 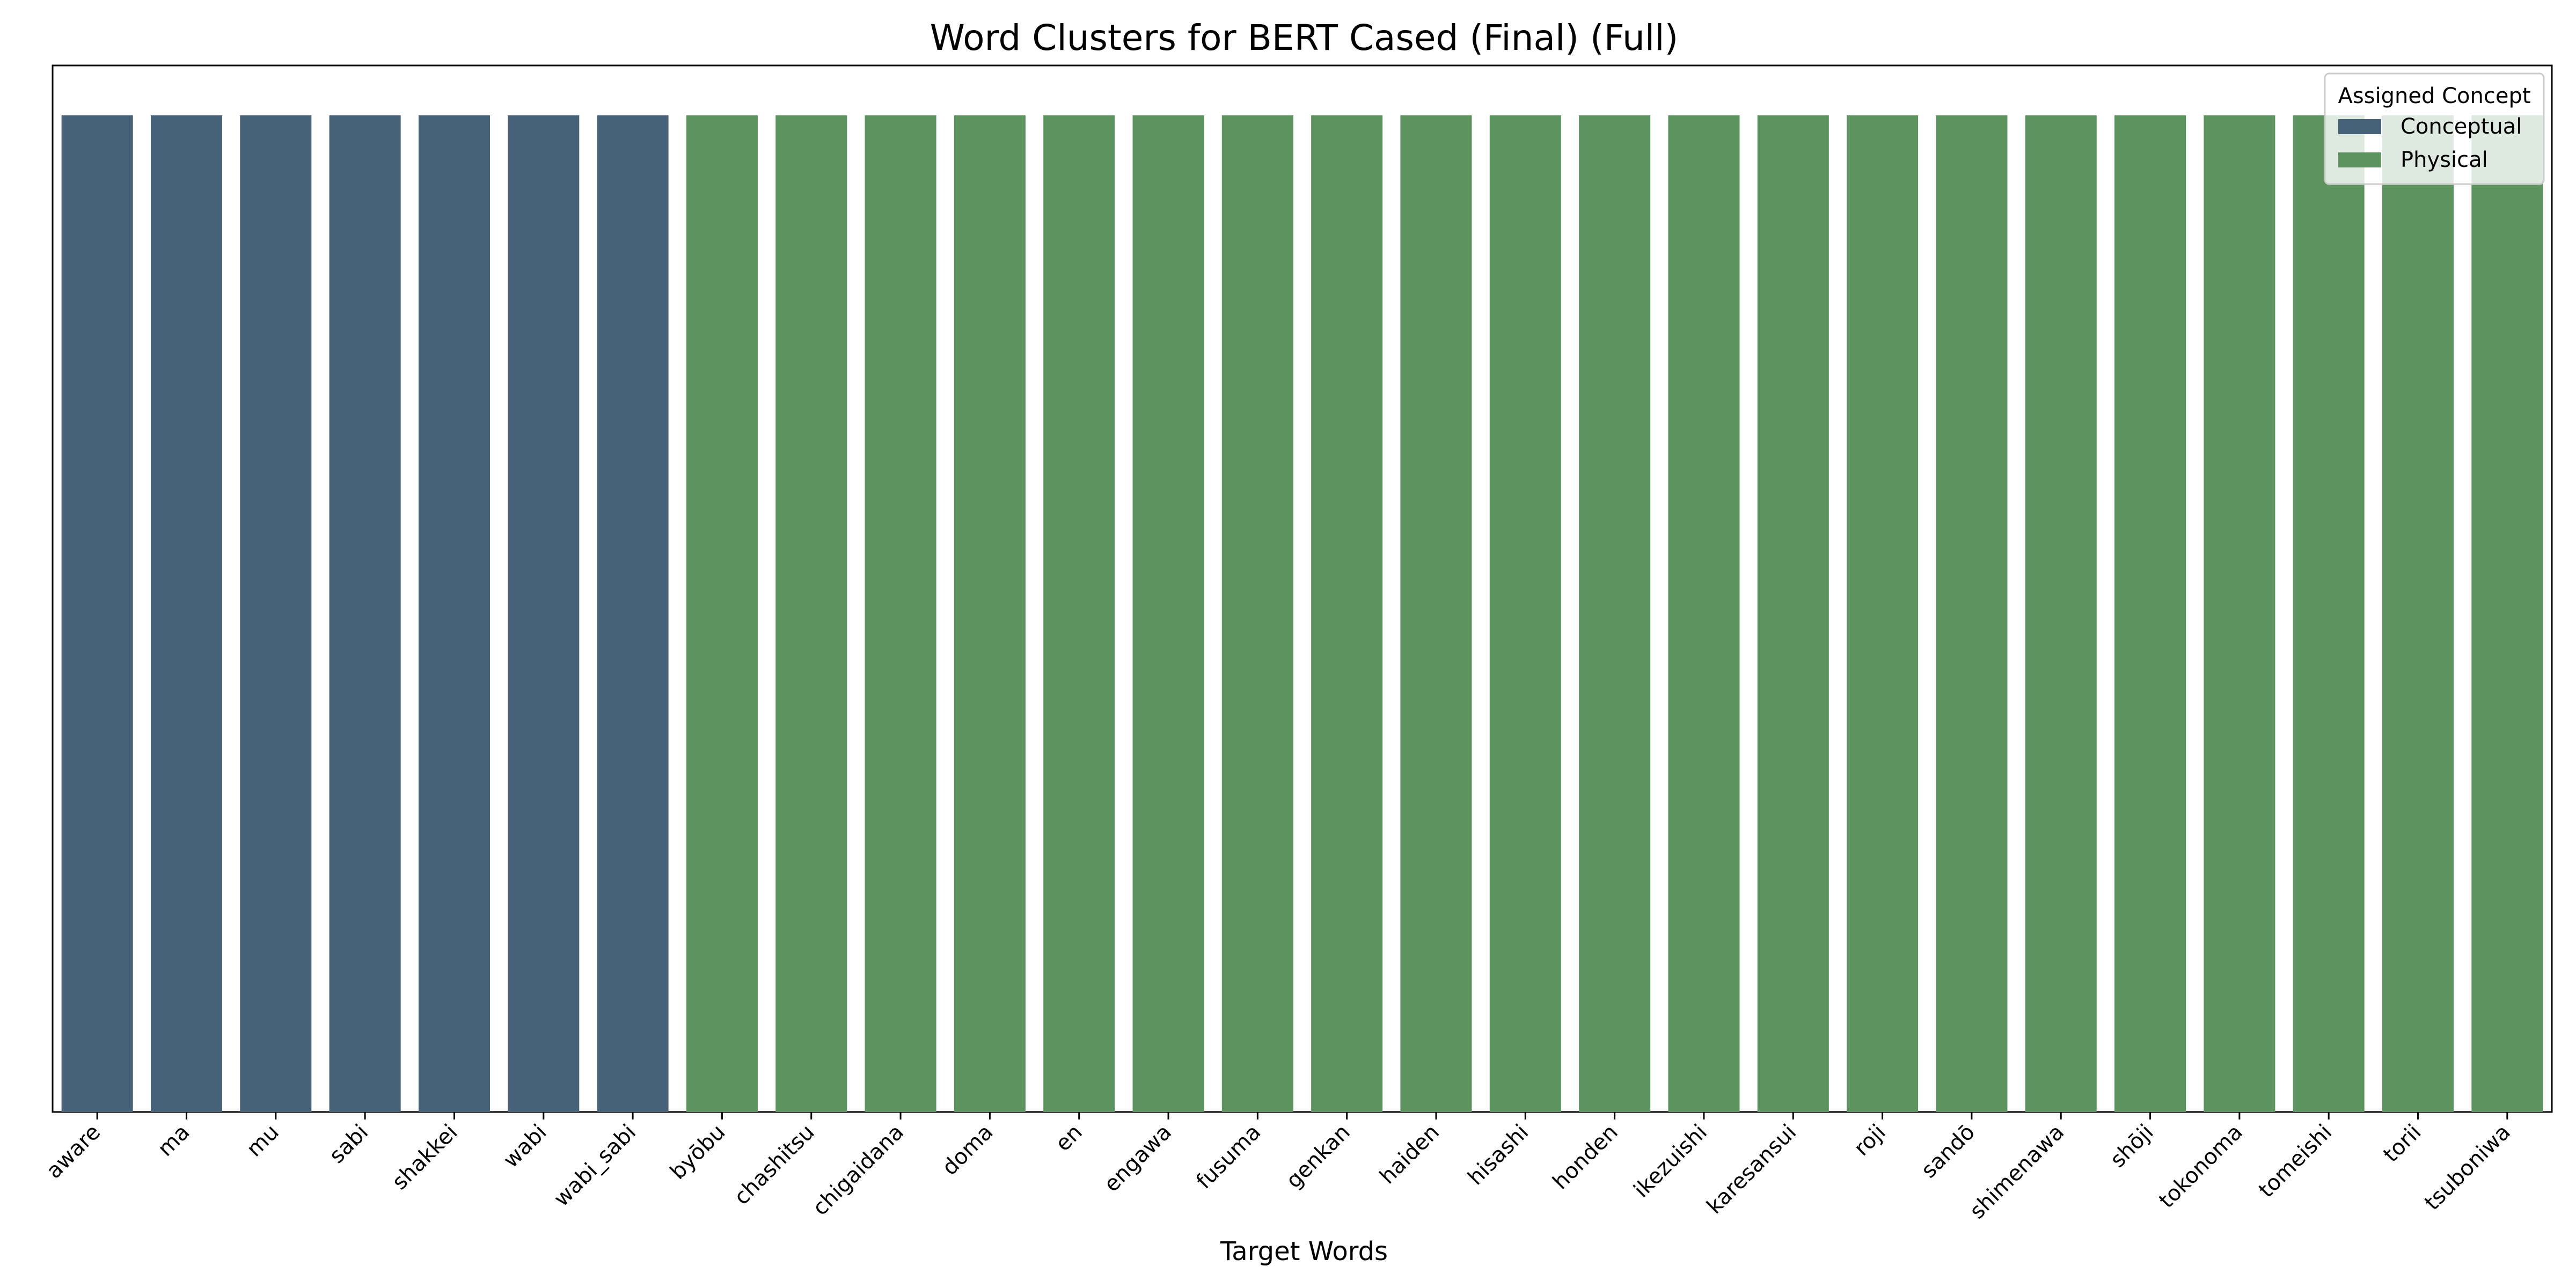 I want to click on x-tick-label: roji, so click(x=1870, y=1140).